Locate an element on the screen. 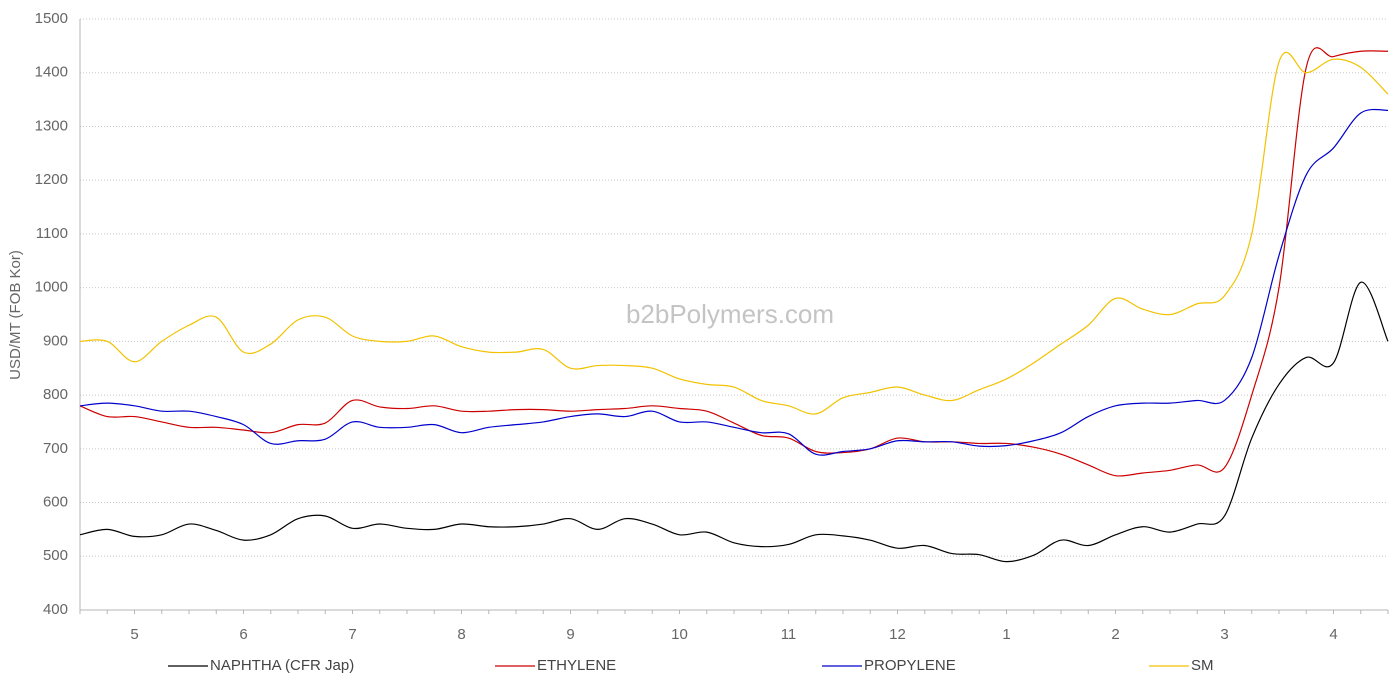  x-tick-label: 2 is located at coordinates (1115, 634).